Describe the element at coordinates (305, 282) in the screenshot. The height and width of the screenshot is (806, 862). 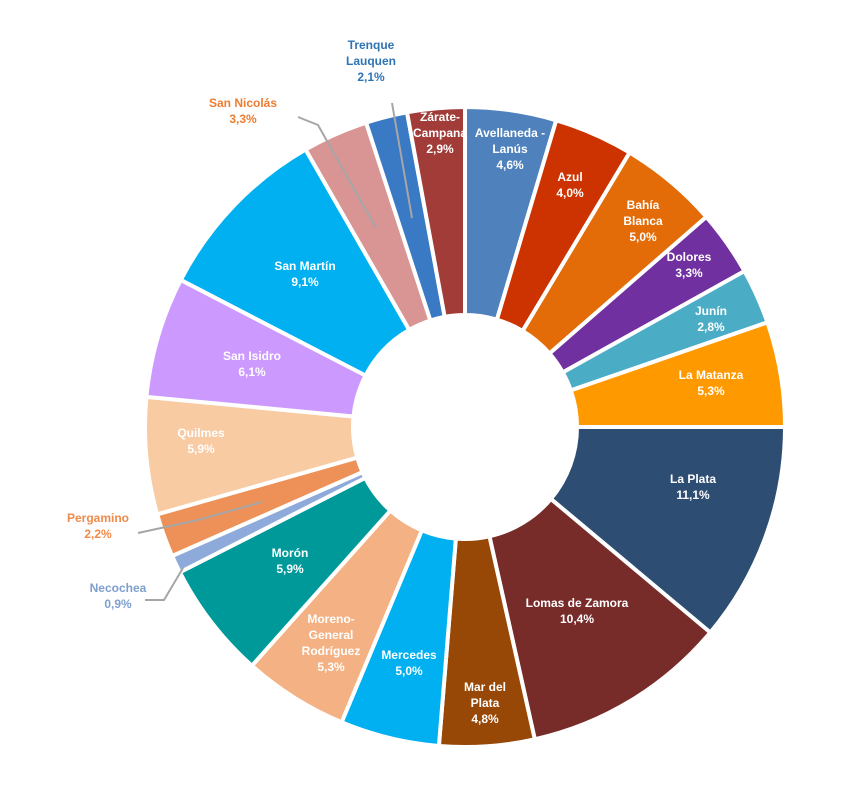
I see `value-label-san-martin: 9,1%` at that location.